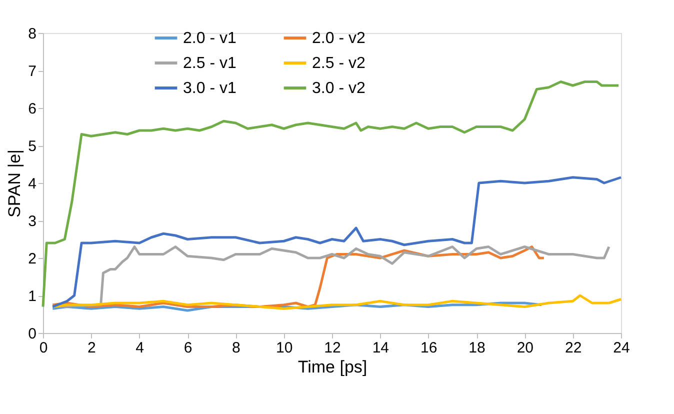 The image size is (674, 414). I want to click on x-tick-label: 6, so click(188, 348).